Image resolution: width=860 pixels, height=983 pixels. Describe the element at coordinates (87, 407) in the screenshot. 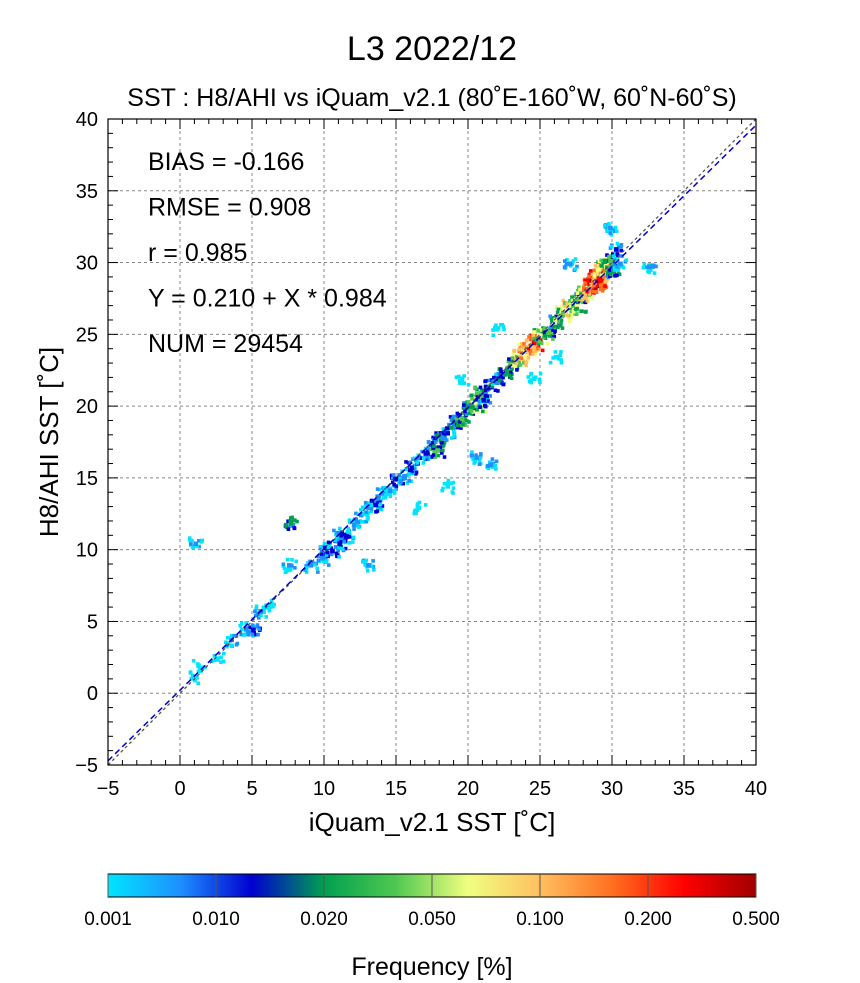

I see `y-tick-label: 20` at that location.